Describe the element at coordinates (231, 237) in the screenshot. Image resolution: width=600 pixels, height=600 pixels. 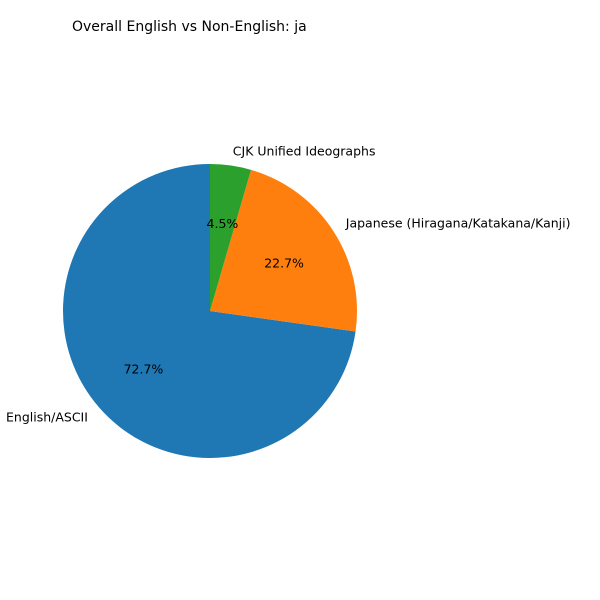
I see `pie-slice-cjk-unified-ideographs` at that location.